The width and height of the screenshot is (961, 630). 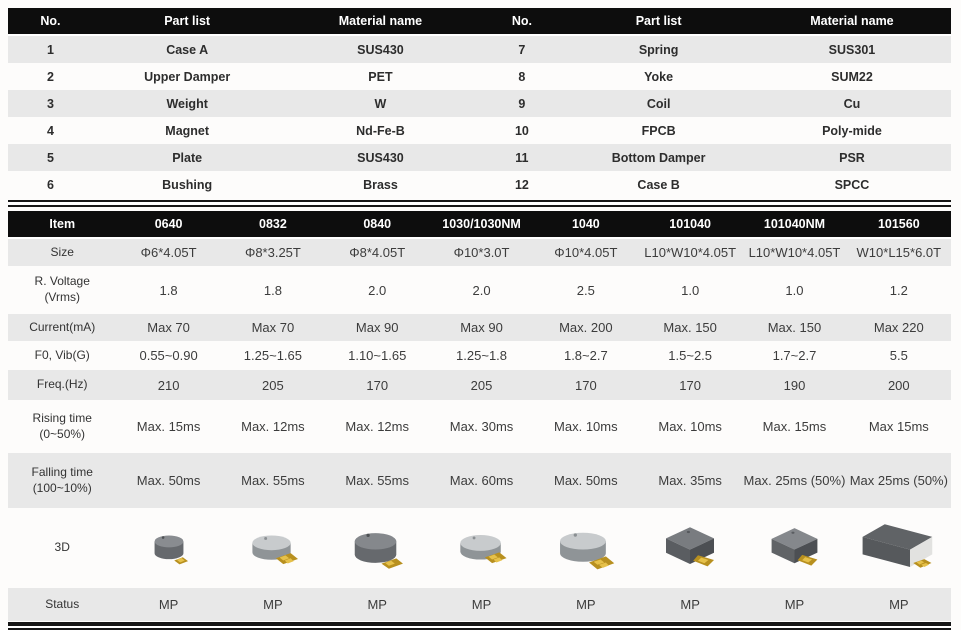 What do you see at coordinates (851, 22) in the screenshot?
I see `parts-header-material-right: Material name` at bounding box center [851, 22].